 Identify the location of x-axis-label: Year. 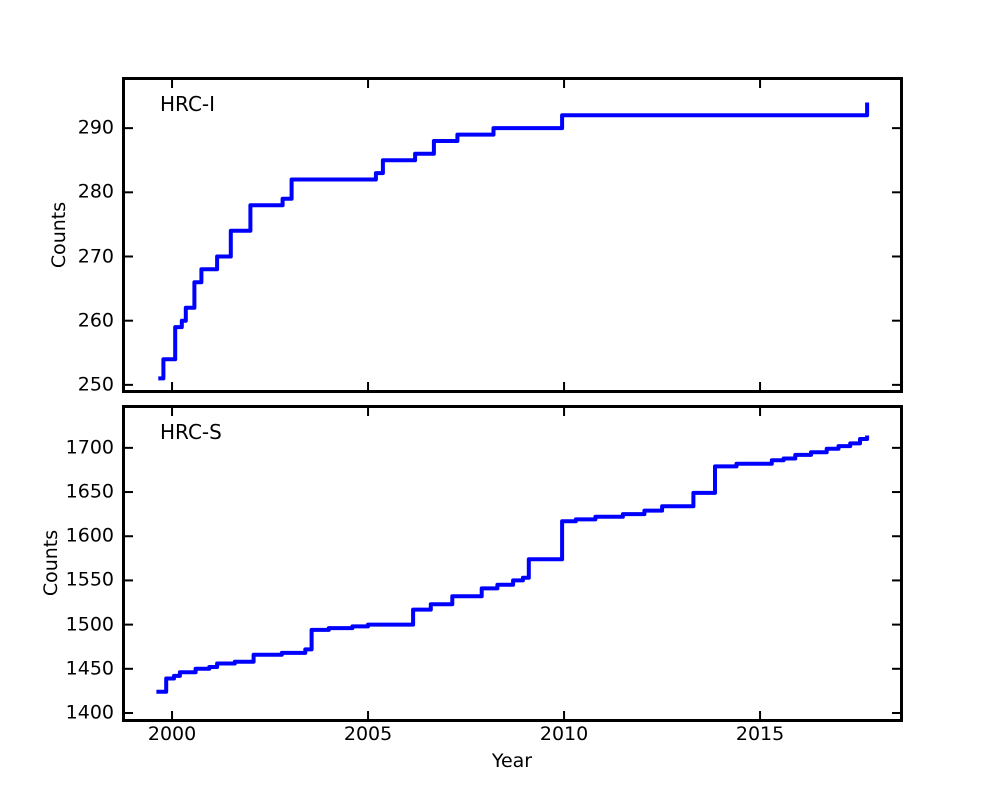
(512, 761).